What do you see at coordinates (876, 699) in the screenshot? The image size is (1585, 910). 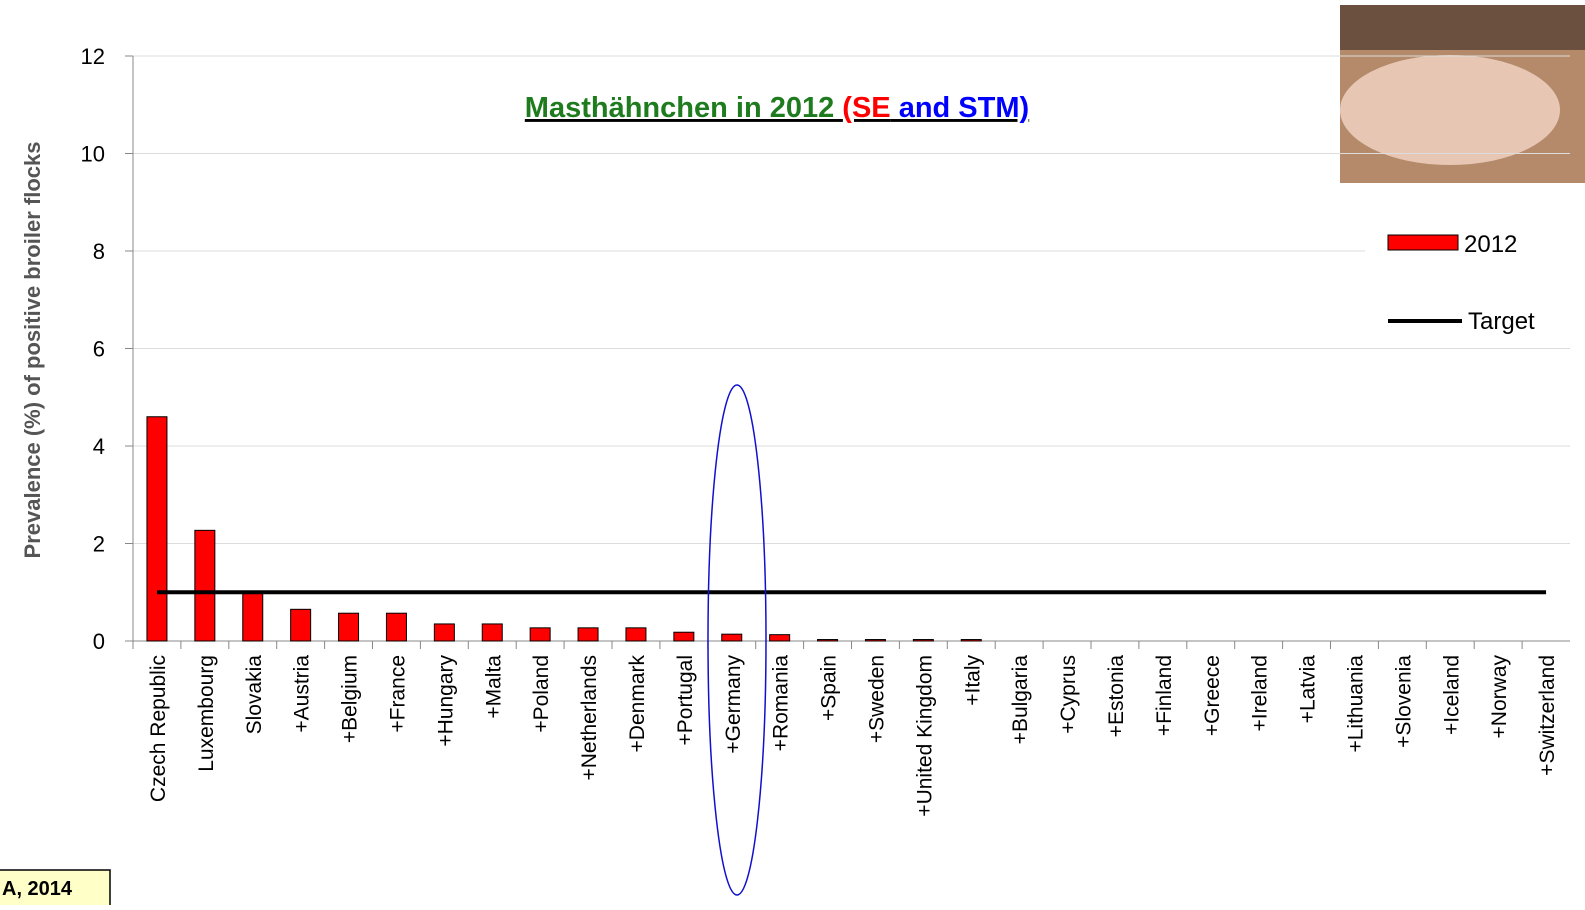 I see `x-tick-label: +Sweden` at bounding box center [876, 699].